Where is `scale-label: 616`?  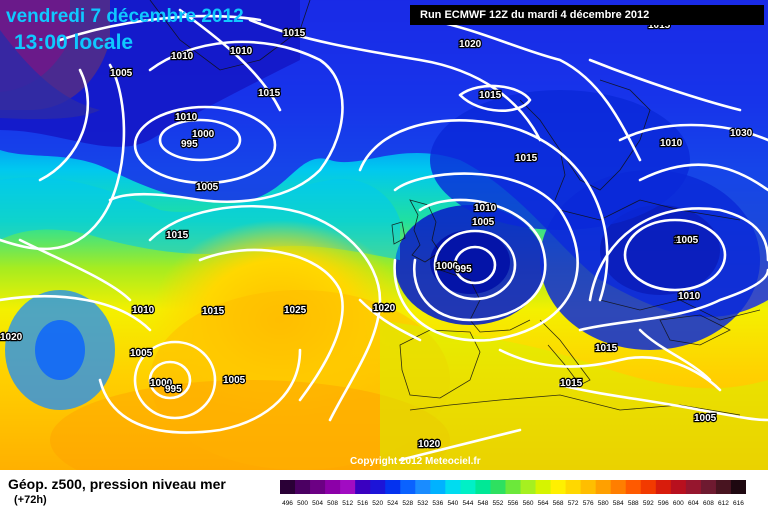 scale-label: 616 is located at coordinates (738, 503).